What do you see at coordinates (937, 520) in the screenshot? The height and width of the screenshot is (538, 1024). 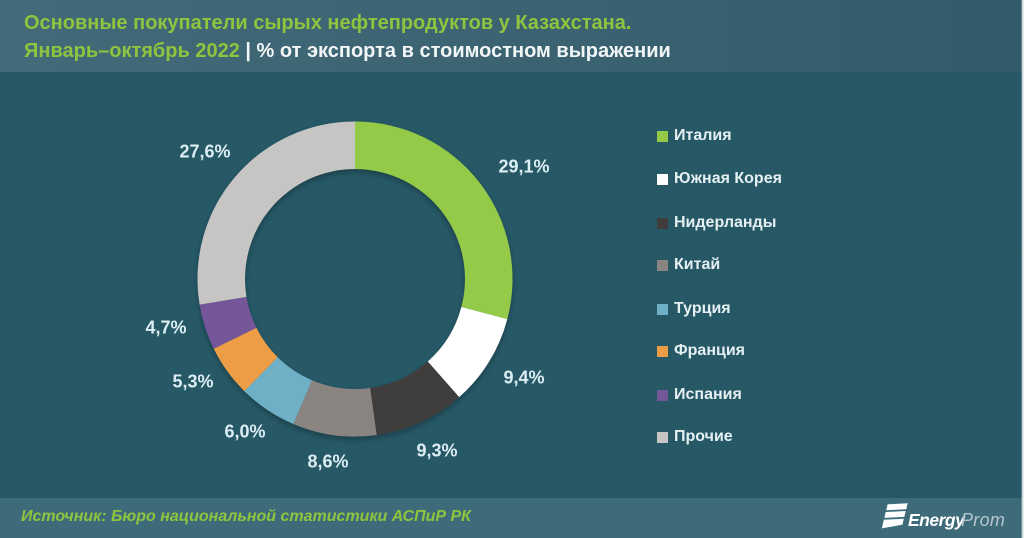 I see `svg-text: Energy` at bounding box center [937, 520].